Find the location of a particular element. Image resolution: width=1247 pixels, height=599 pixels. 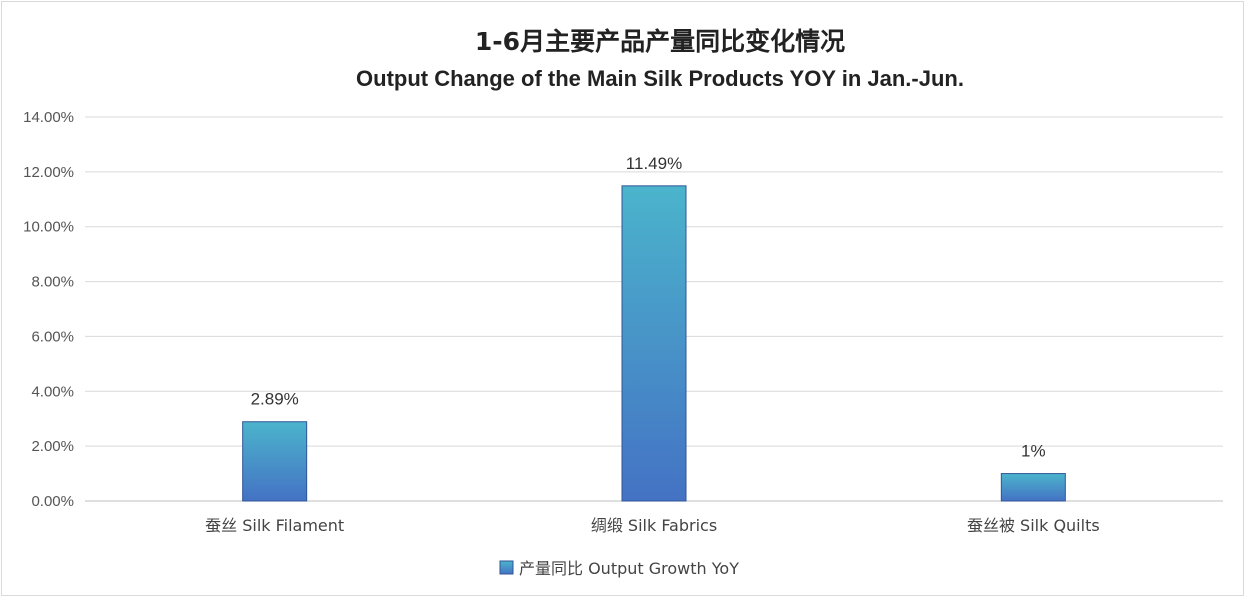

y-tick-label: 6.00% is located at coordinates (52, 336).